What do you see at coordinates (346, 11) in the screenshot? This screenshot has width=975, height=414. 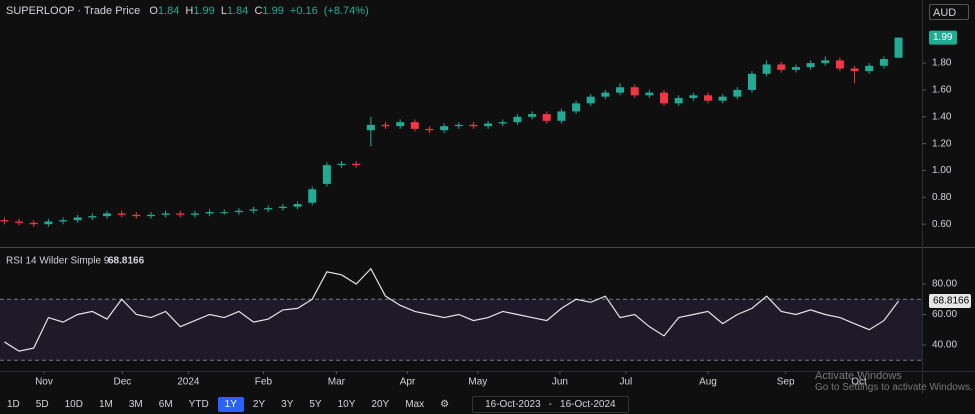 I see `change-pct: (+8.74%)` at bounding box center [346, 11].